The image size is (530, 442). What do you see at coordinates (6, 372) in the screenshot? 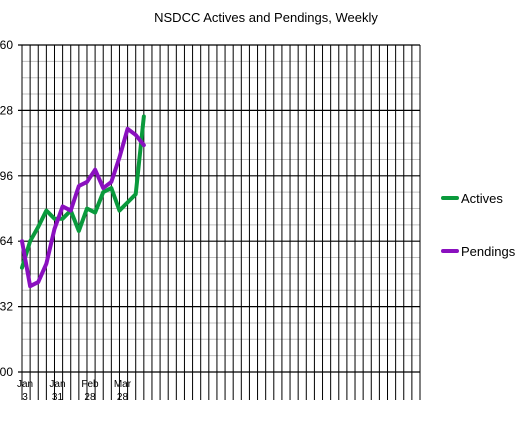
I see `y-tick-label: 300` at bounding box center [6, 372].